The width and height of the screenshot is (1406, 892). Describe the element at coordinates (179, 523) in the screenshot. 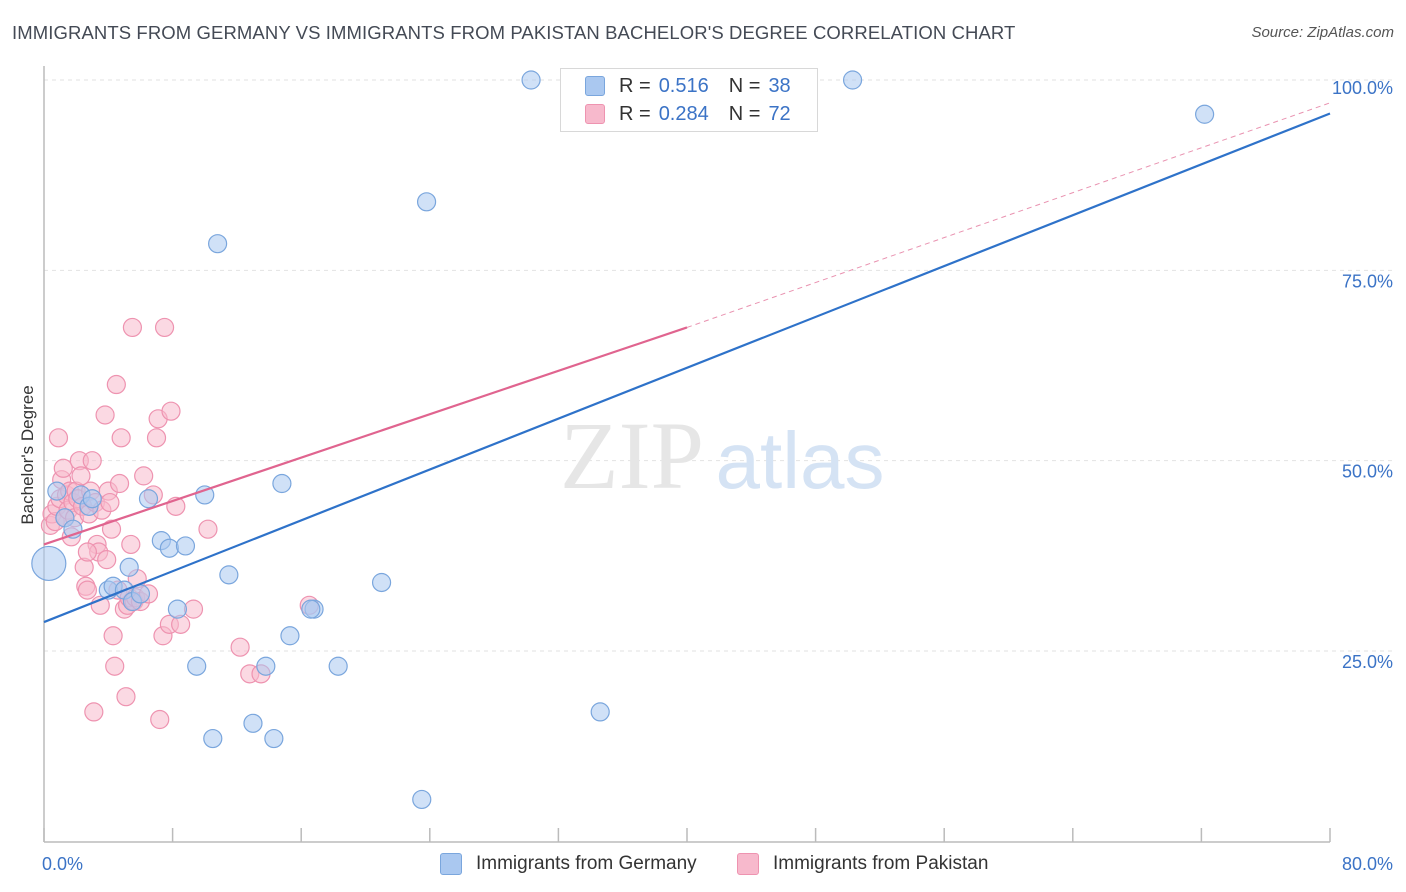

I see `pakistan-points` at that location.